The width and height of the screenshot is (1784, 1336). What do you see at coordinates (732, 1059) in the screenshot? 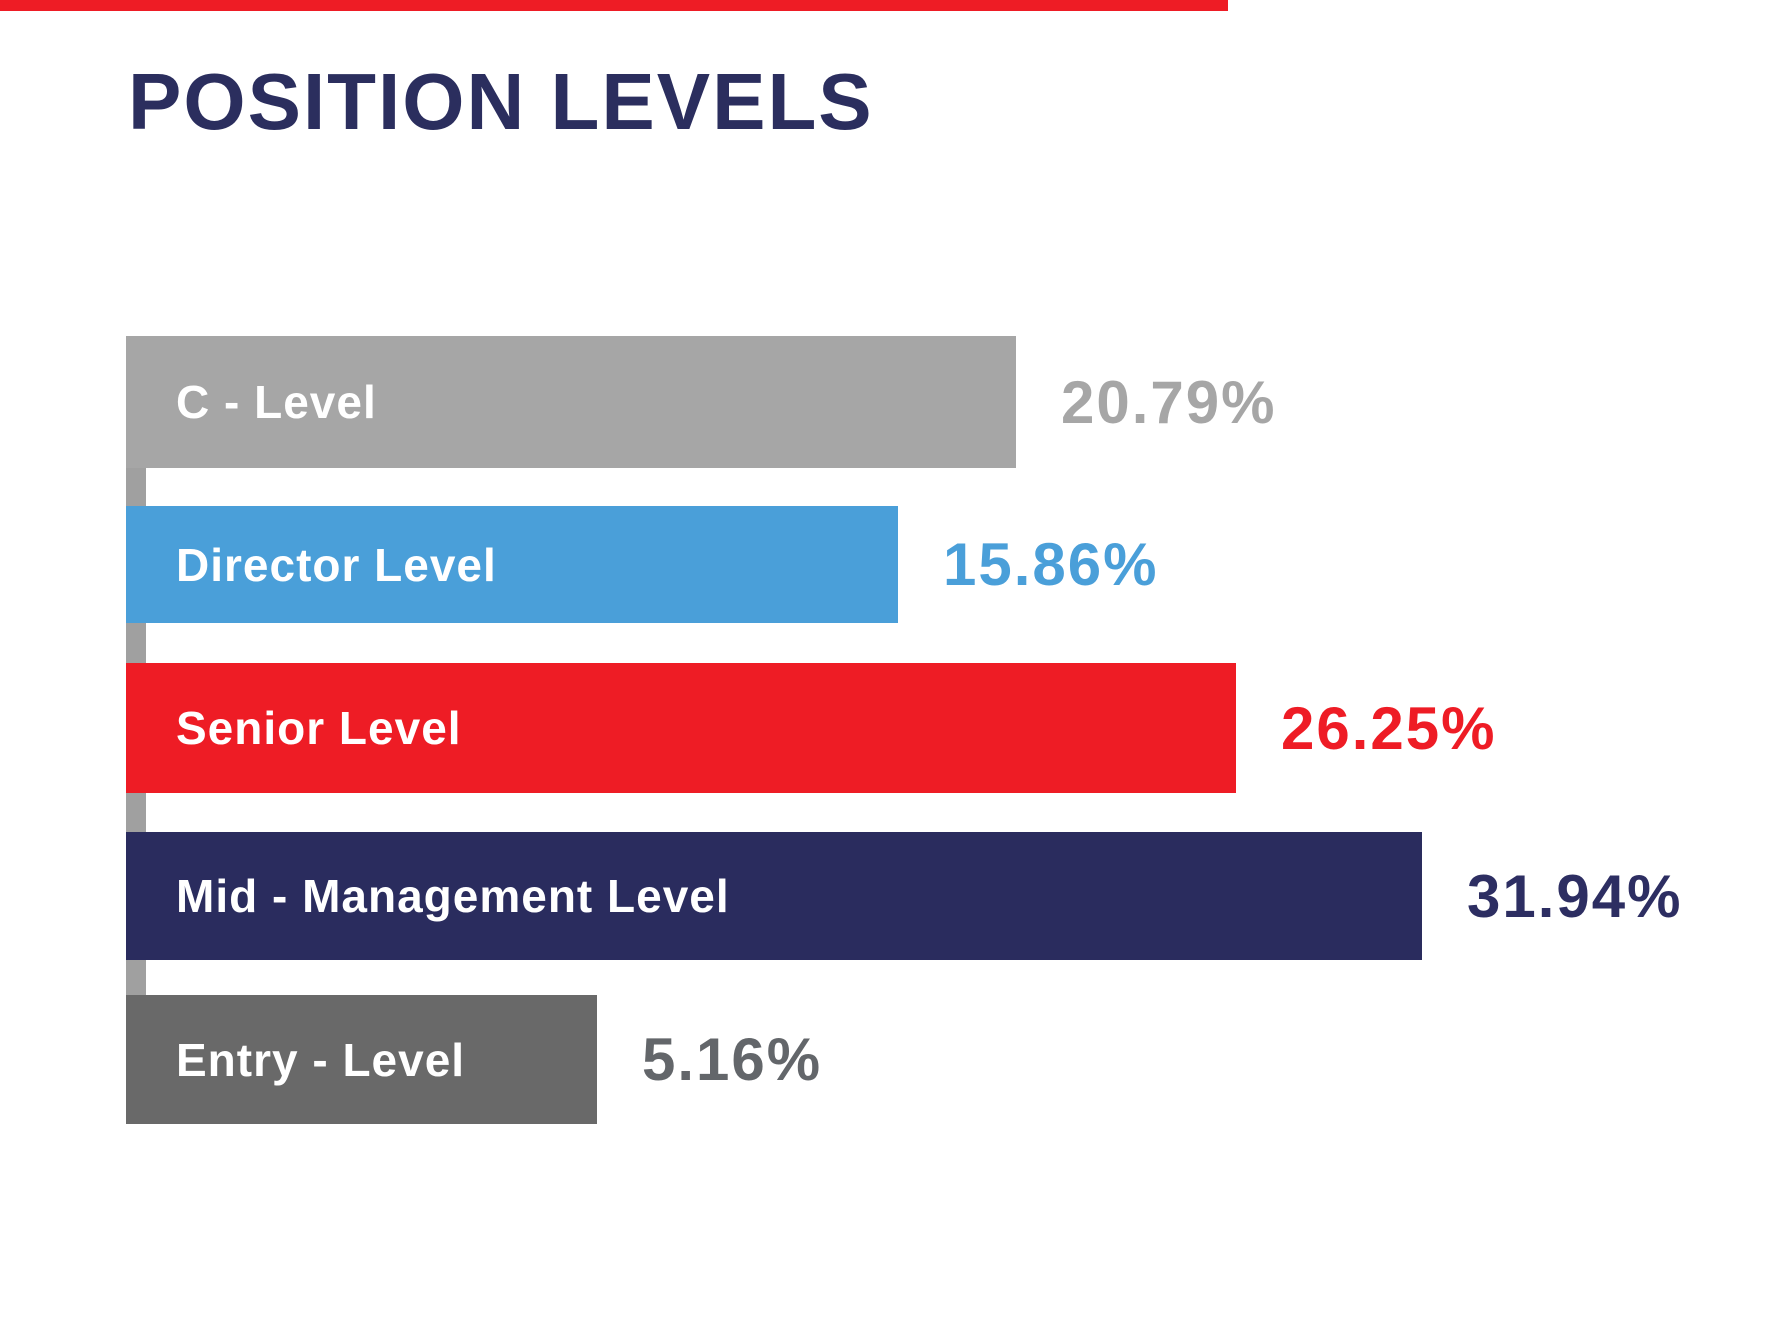
I see `bar-value: 5.16%` at bounding box center [732, 1059].